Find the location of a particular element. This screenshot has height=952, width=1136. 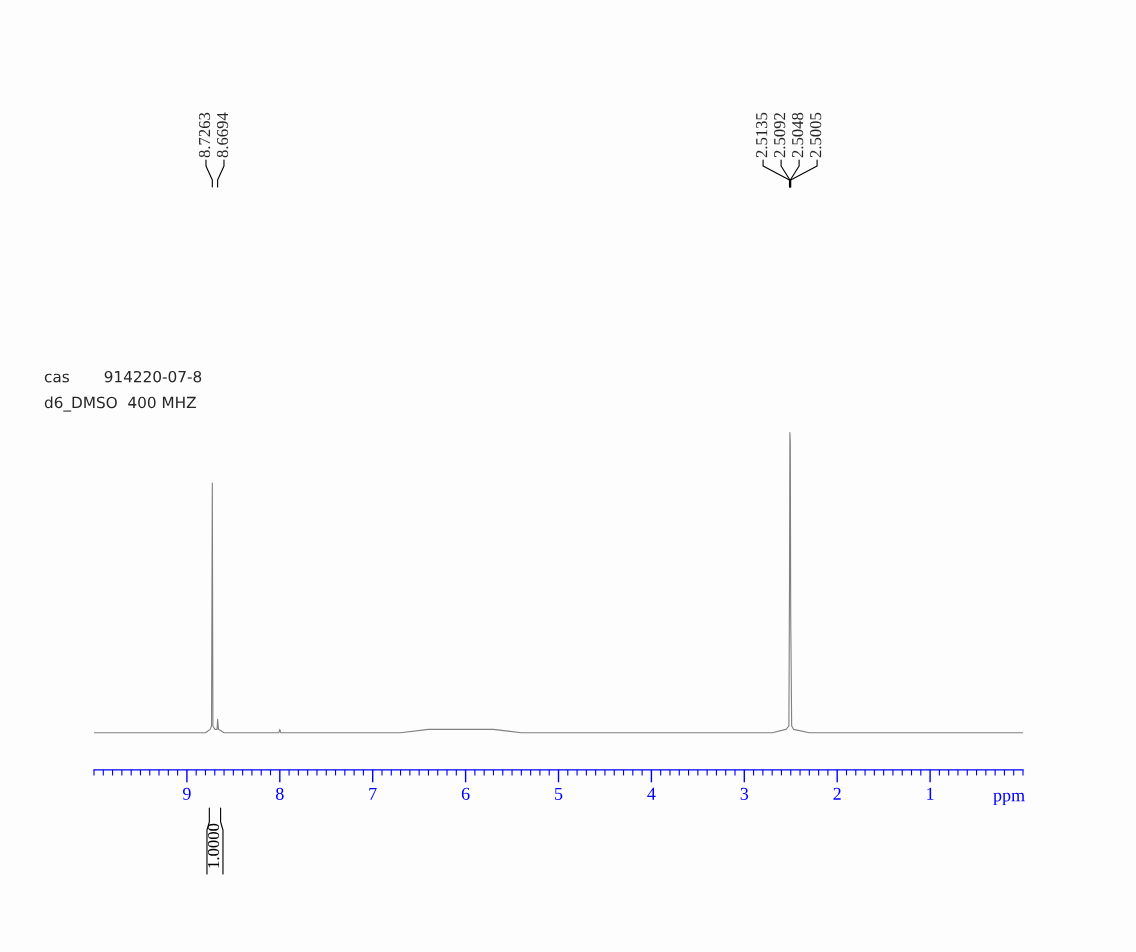

text: 2.5135 is located at coordinates (762, 135).